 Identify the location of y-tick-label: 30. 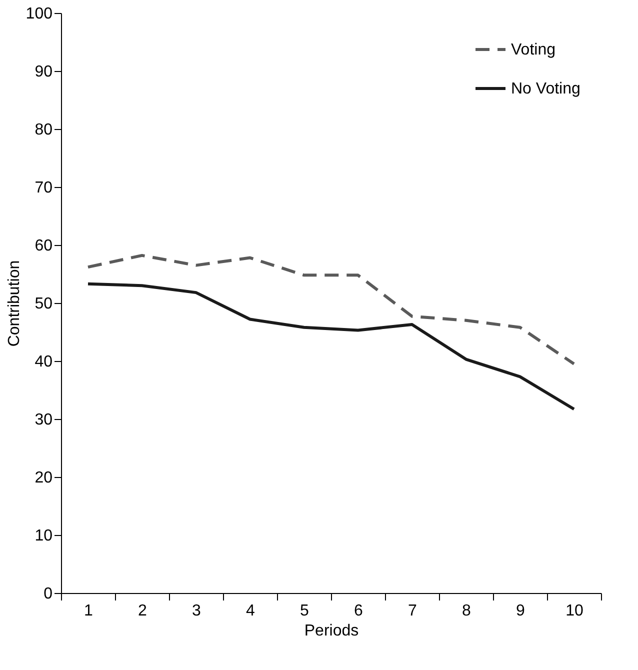
(43, 420).